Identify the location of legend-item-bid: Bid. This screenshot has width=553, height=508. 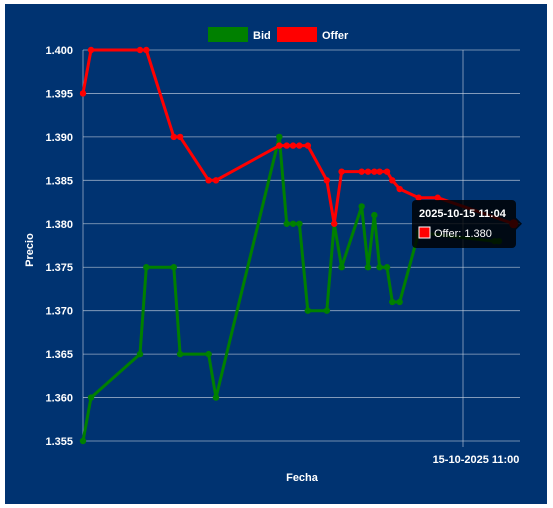
(239, 34).